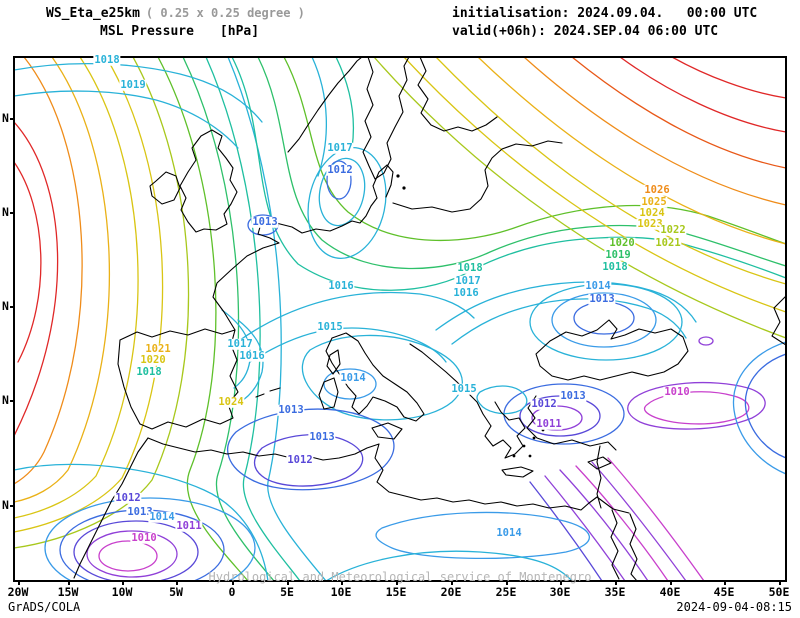  Describe the element at coordinates (239, 31) in the screenshot. I see `field-units: [hPa]` at that location.